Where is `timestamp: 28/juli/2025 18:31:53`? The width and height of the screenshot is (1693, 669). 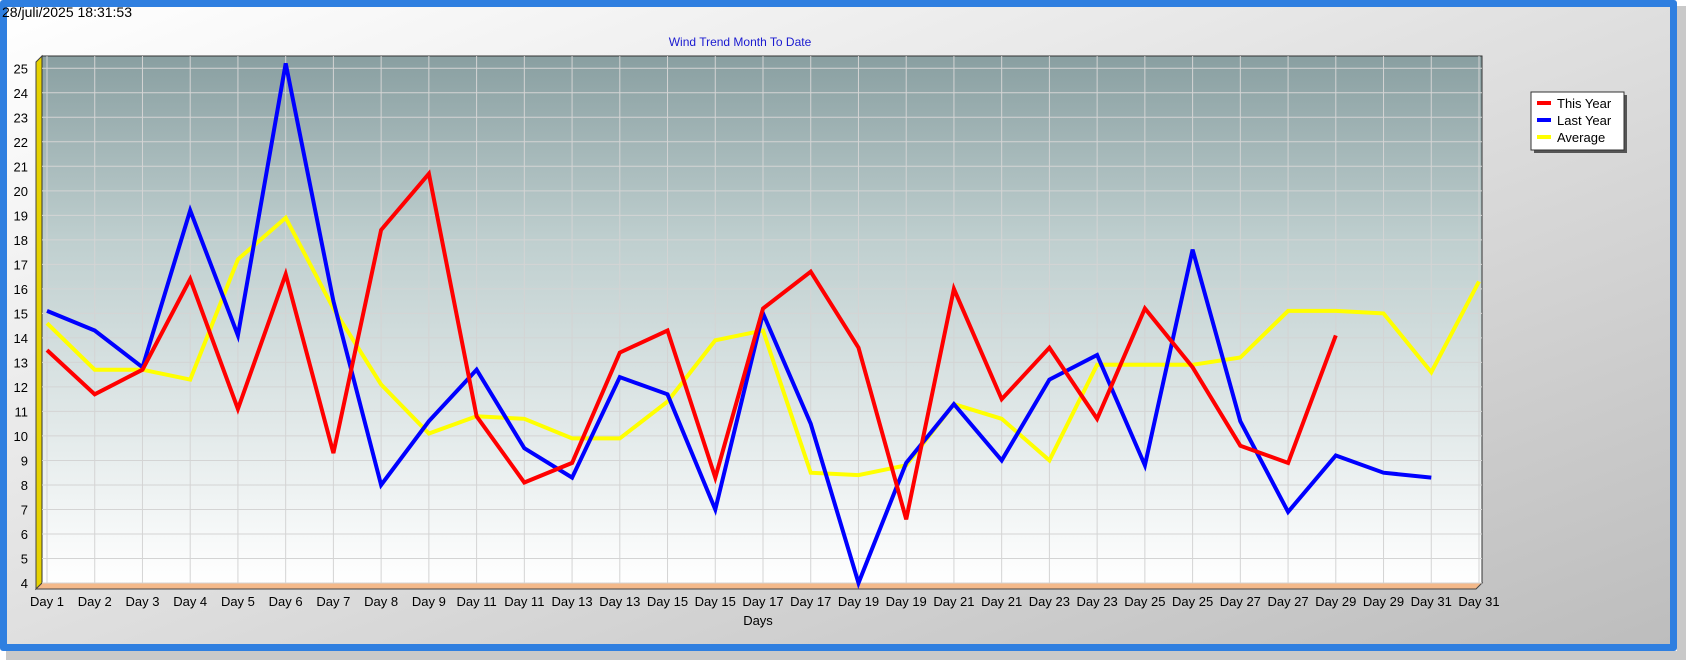
timestamp: 28/juli/2025 18:31:53 is located at coordinates (67, 12).